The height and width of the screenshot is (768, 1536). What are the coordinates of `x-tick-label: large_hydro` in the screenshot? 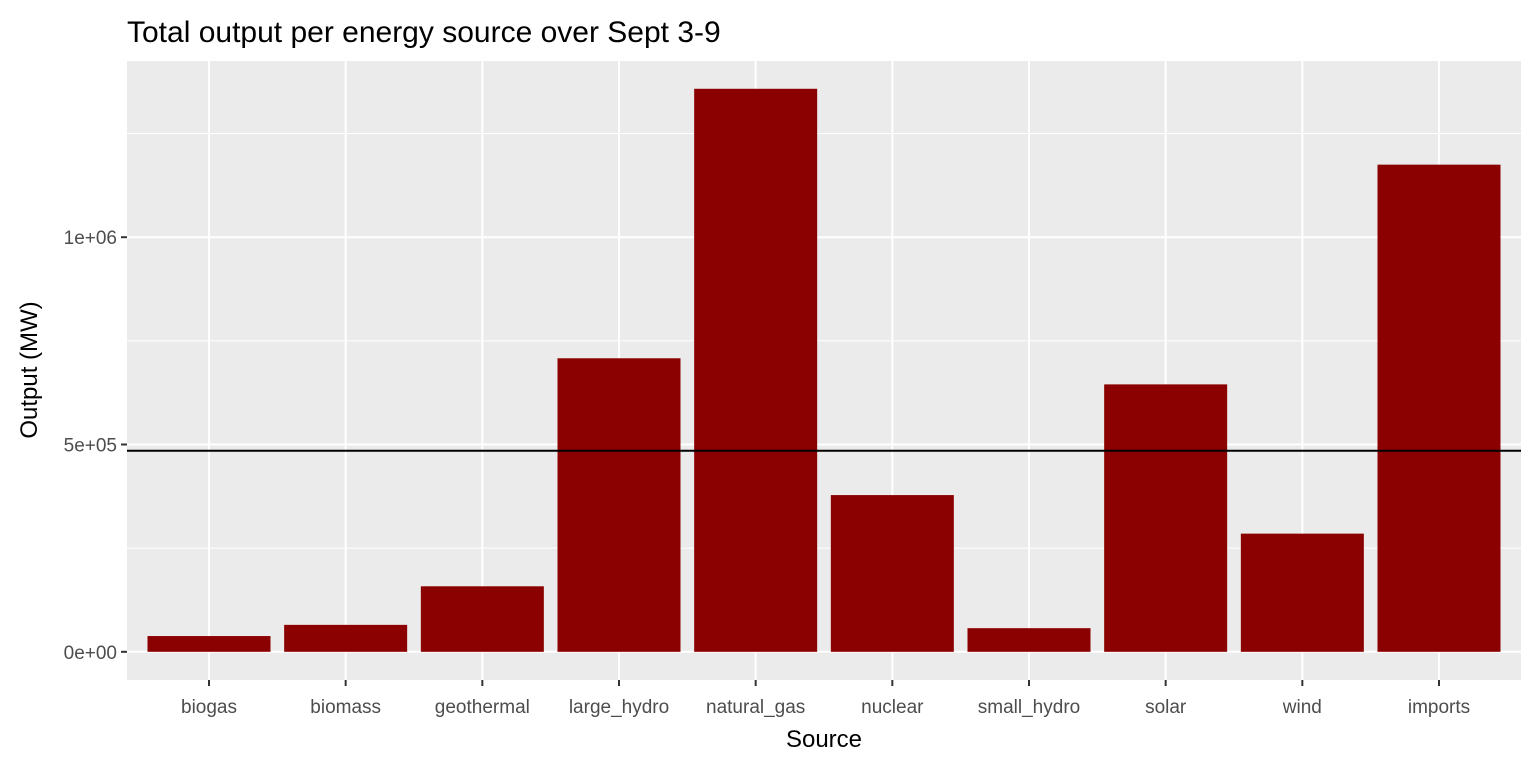 It's located at (619, 707).